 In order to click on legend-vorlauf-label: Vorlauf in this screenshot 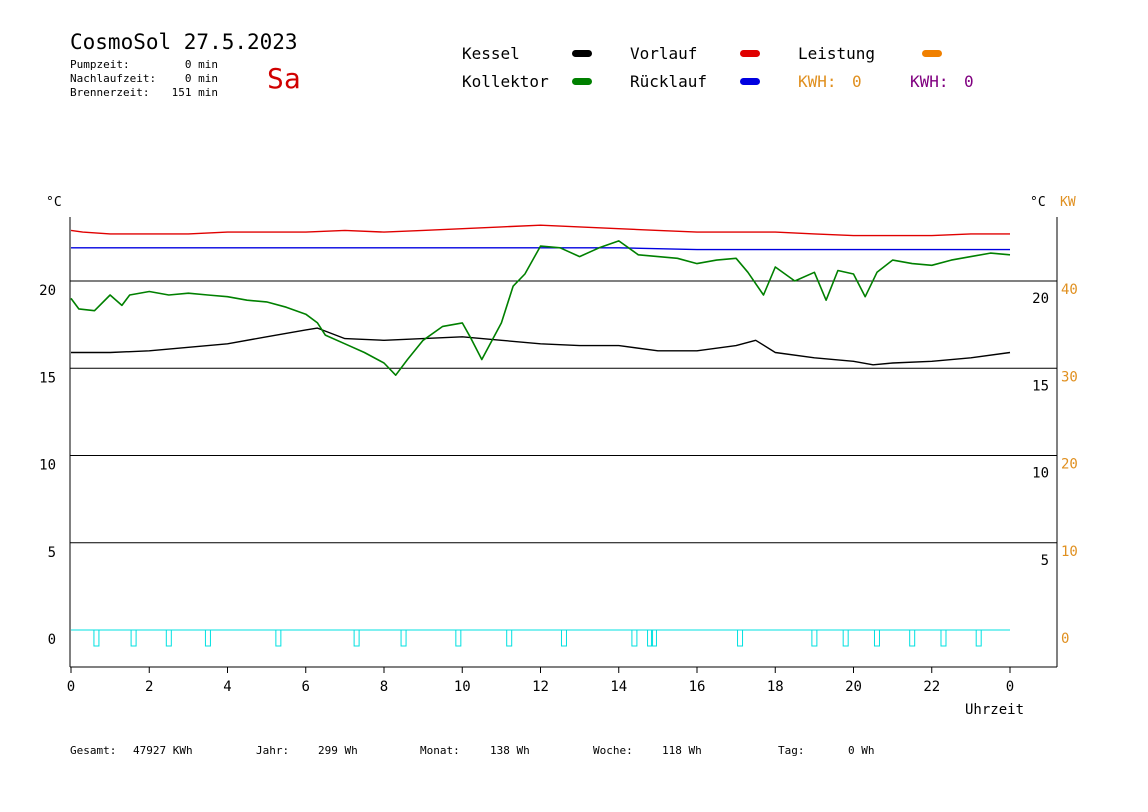, I will do `click(664, 53)`.